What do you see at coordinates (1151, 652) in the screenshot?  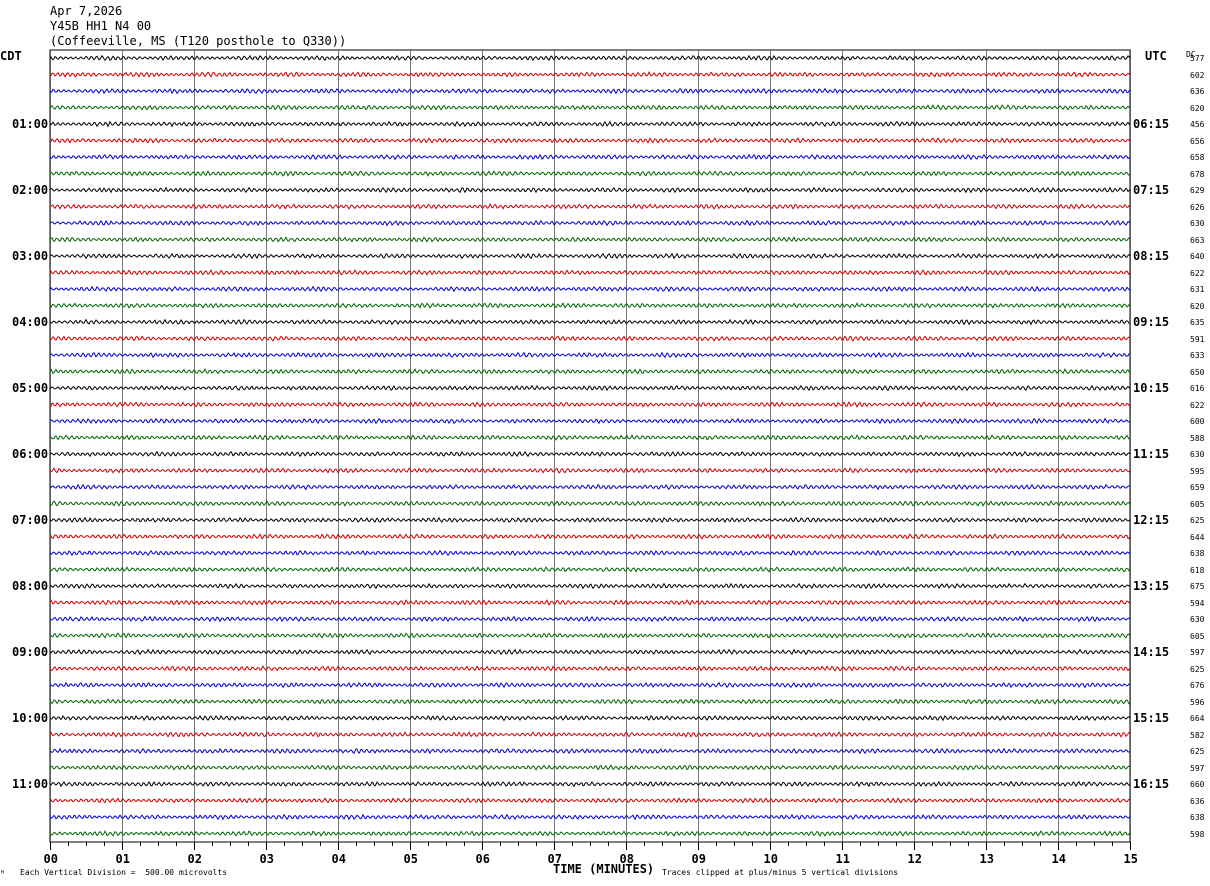 I see `utc-hour-label: 14:15` at bounding box center [1151, 652].